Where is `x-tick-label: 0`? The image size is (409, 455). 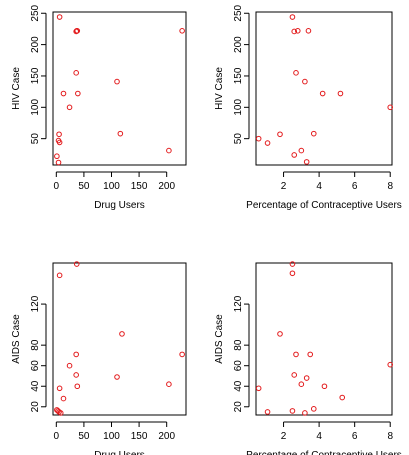 x-tick-label: 0 is located at coordinates (57, 436).